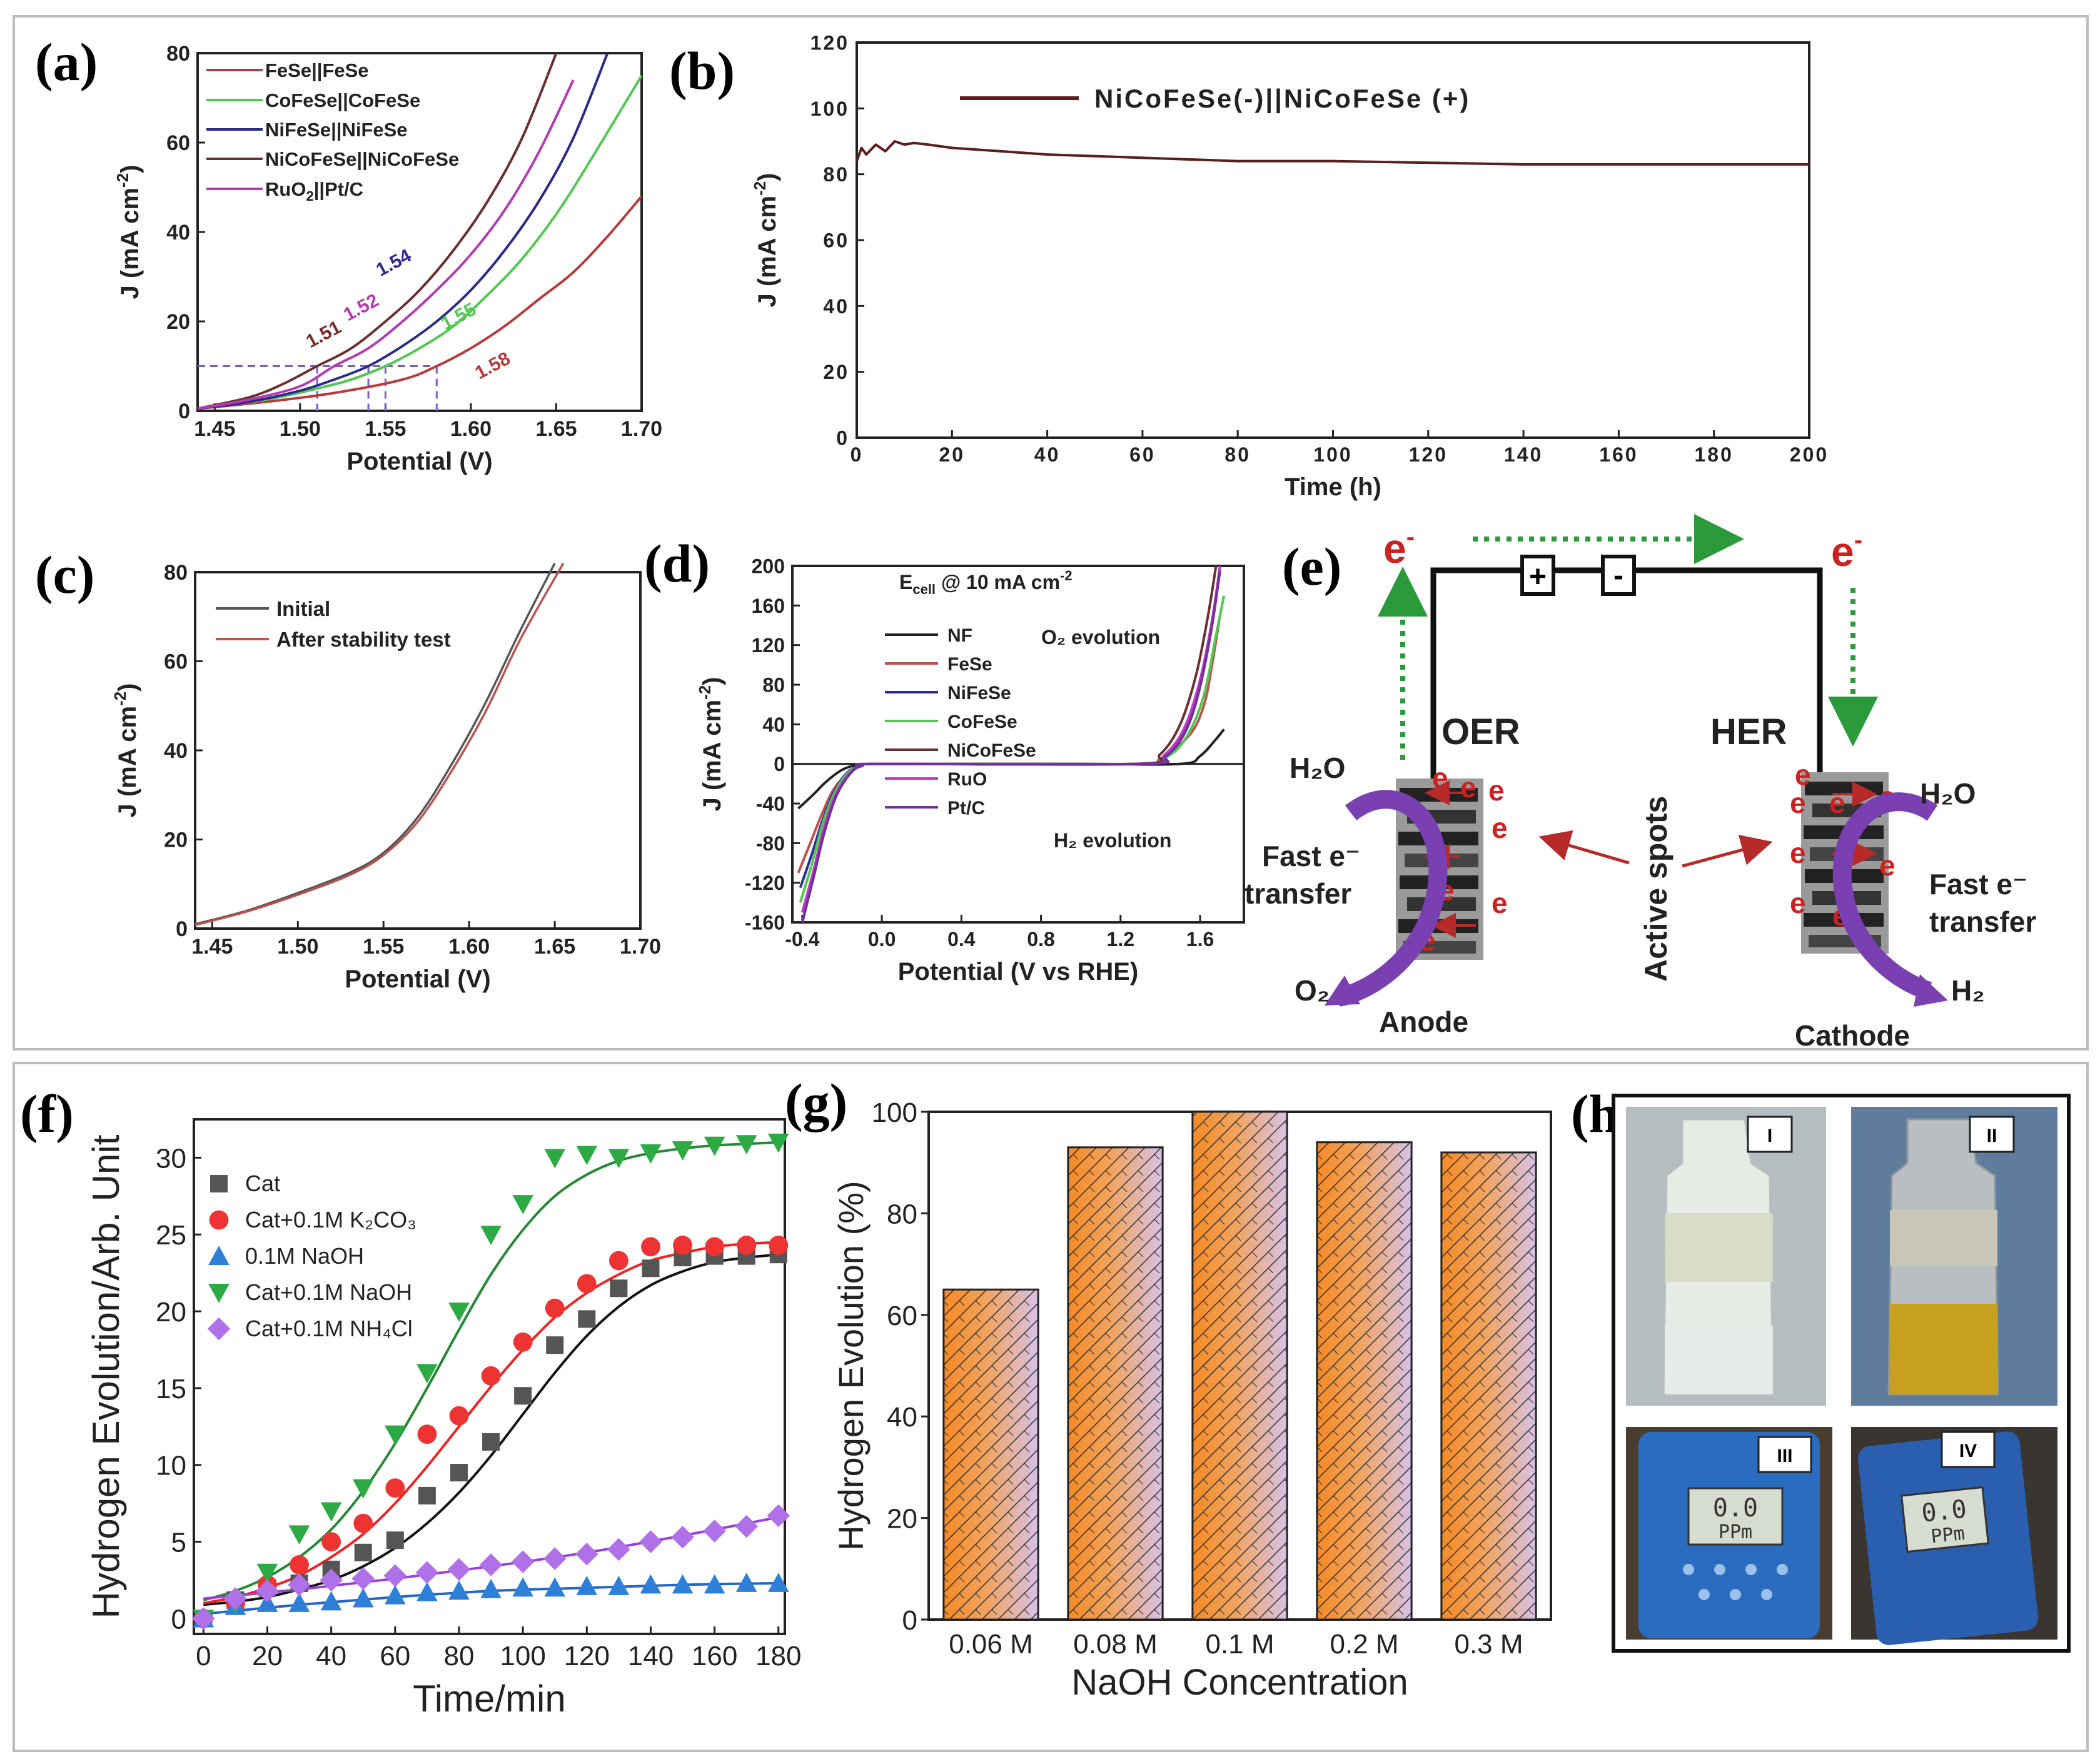  I want to click on x-axis-label-c: Potential (V), so click(417, 979).